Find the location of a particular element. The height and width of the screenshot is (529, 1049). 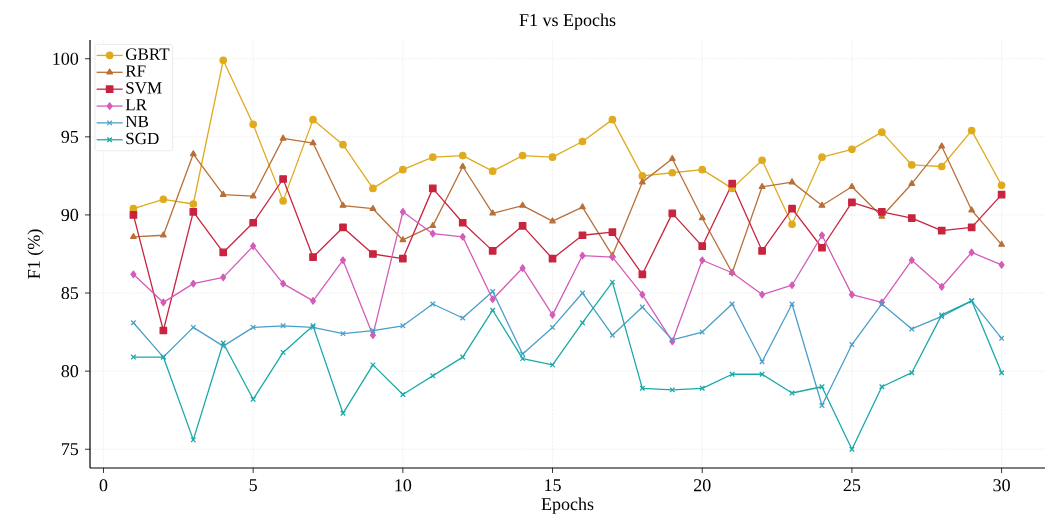

x-axis-title: Epochs is located at coordinates (567, 505).